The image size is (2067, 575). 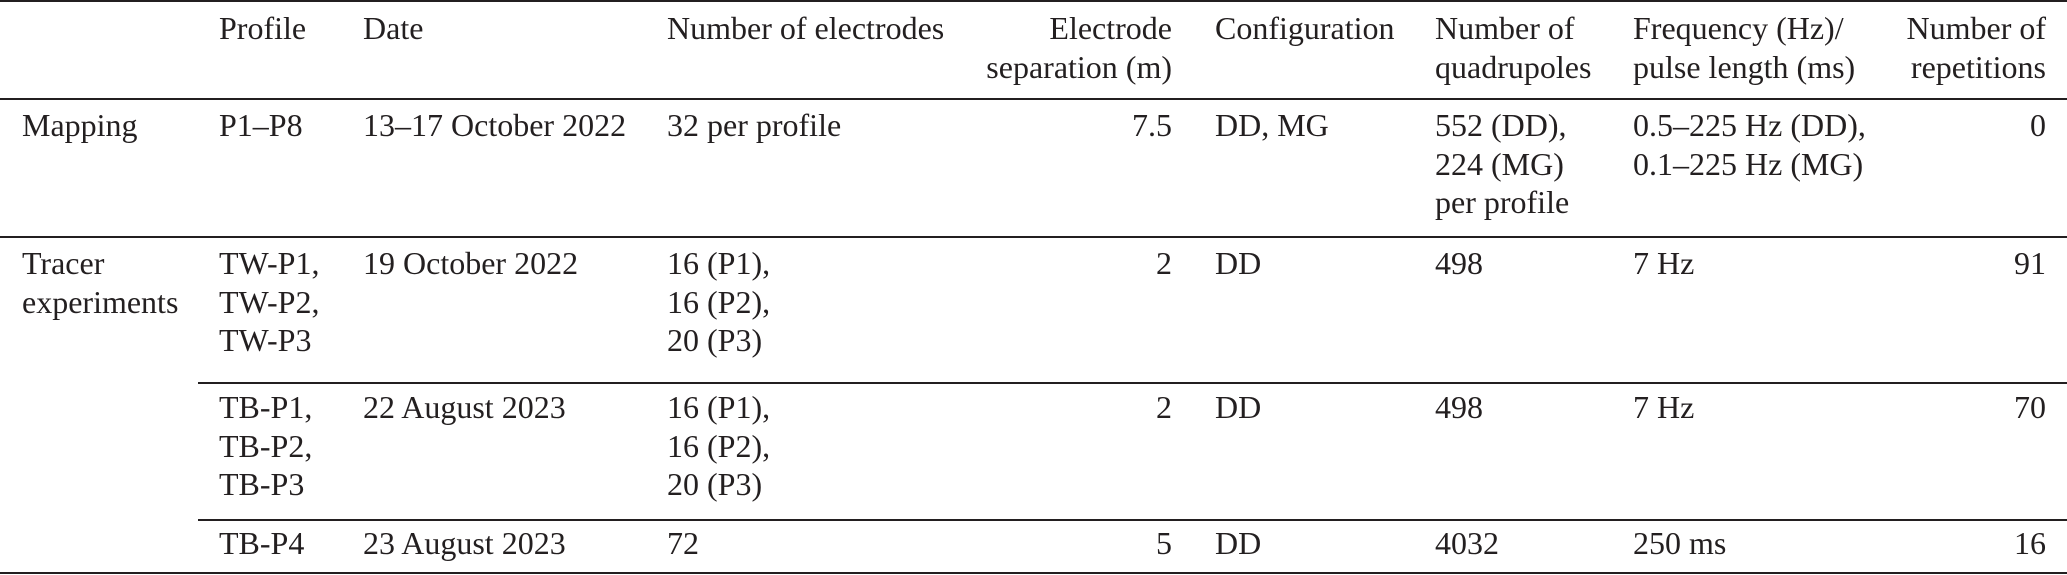 What do you see at coordinates (1513, 47) in the screenshot?
I see `header-quadrupoles: Number of quadrupoles` at bounding box center [1513, 47].